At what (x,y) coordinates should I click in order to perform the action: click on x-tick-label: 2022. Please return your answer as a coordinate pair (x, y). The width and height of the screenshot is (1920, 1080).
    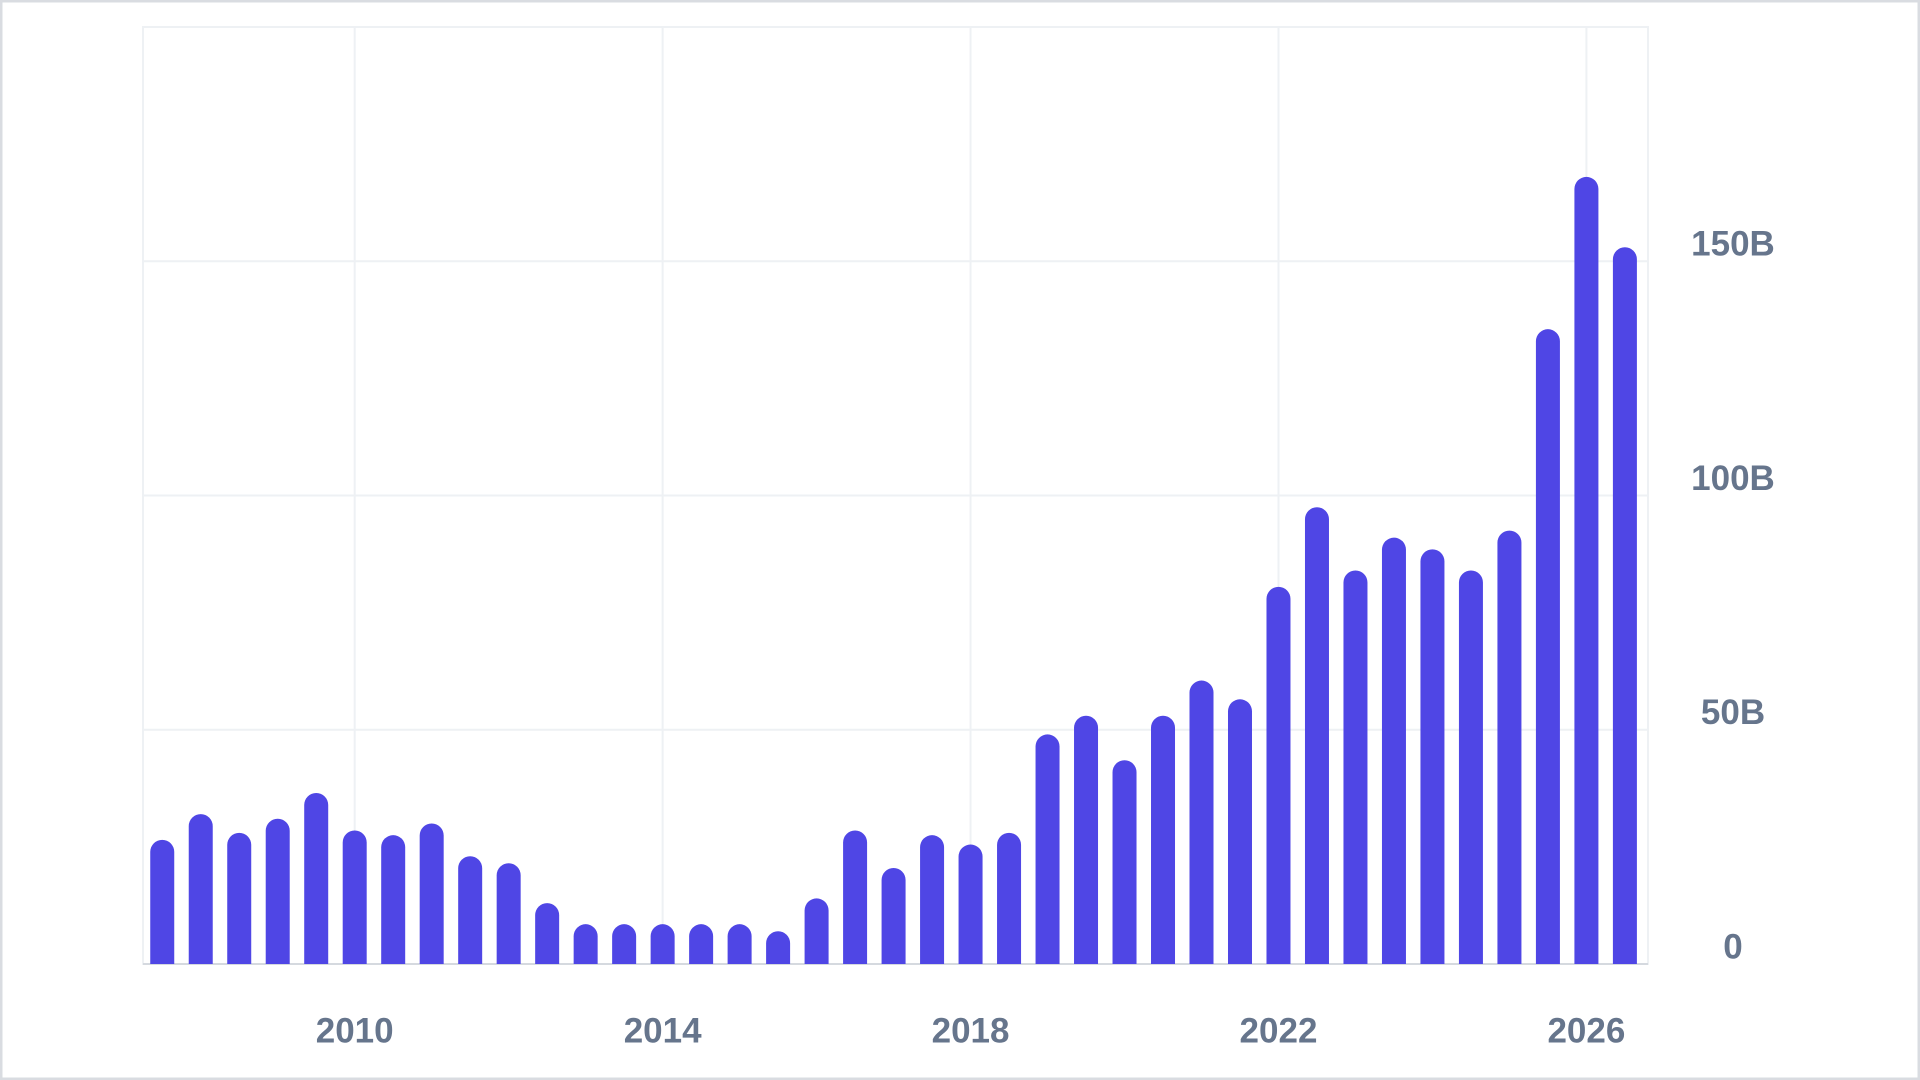
    Looking at the image, I should click on (1279, 1030).